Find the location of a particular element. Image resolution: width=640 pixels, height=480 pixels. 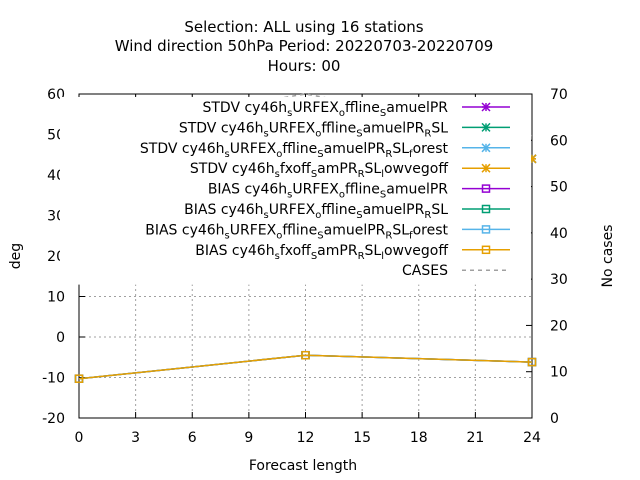

y2-tick-label: 60 is located at coordinates (559, 141).